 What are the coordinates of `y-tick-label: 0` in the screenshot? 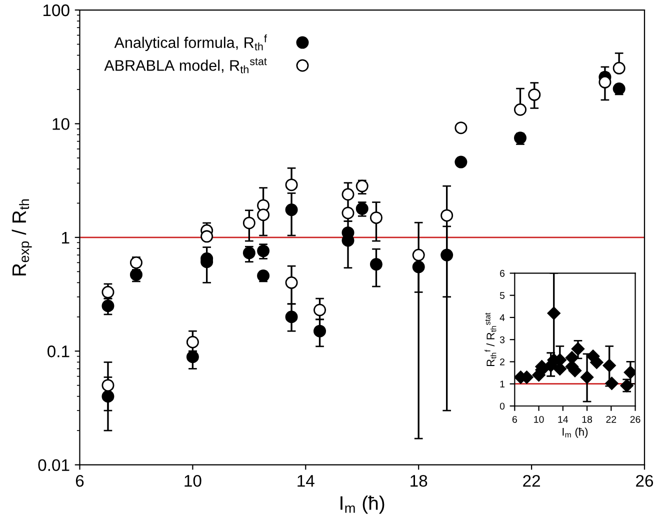 It's located at (502, 406).